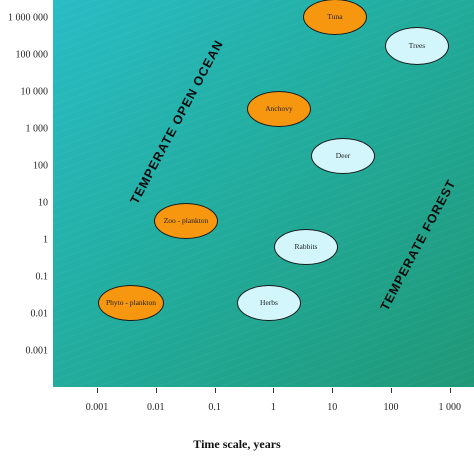 The width and height of the screenshot is (474, 474). What do you see at coordinates (37, 351) in the screenshot?
I see `y-tick-label: 0.001` at bounding box center [37, 351].